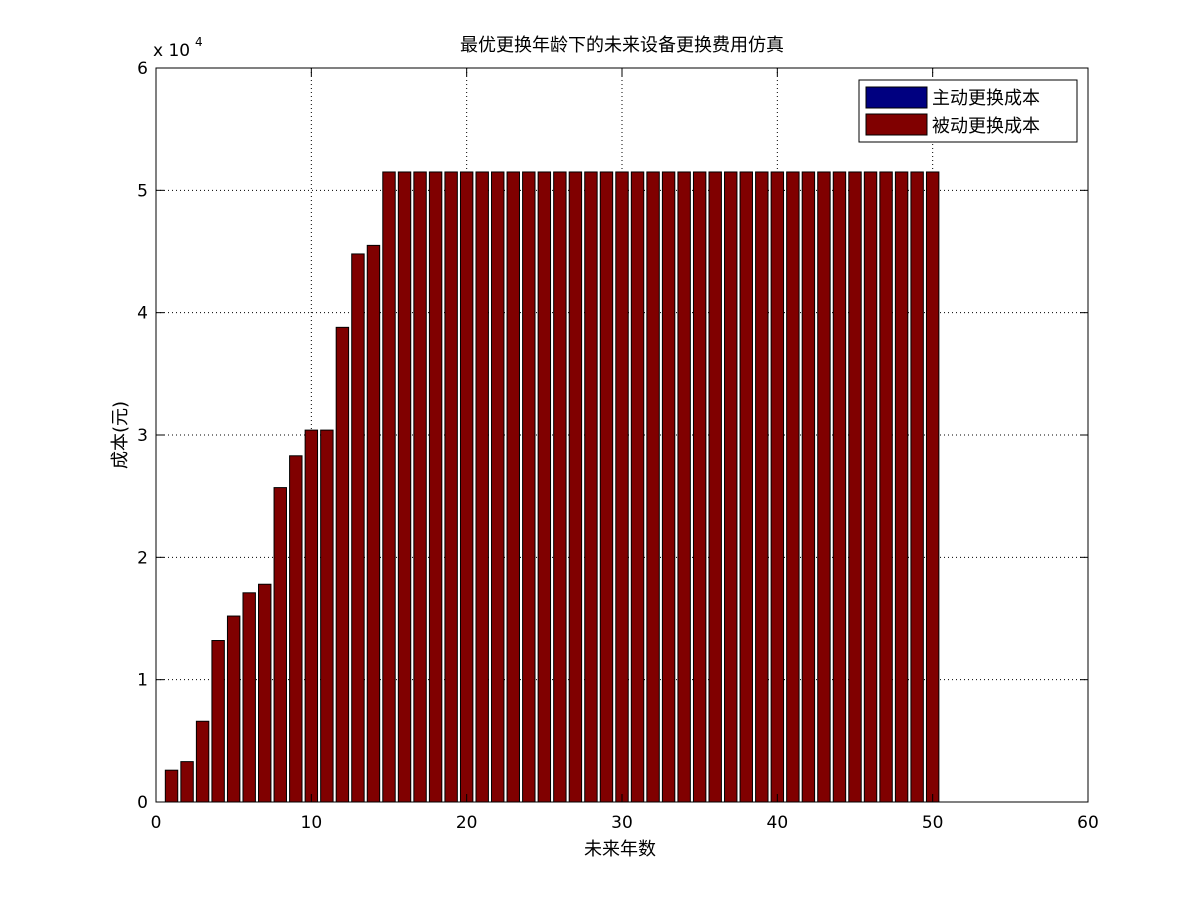 This screenshot has width=1201, height=901. Describe the element at coordinates (120, 435) in the screenshot. I see `y-axis-label: 成本(元)` at that location.